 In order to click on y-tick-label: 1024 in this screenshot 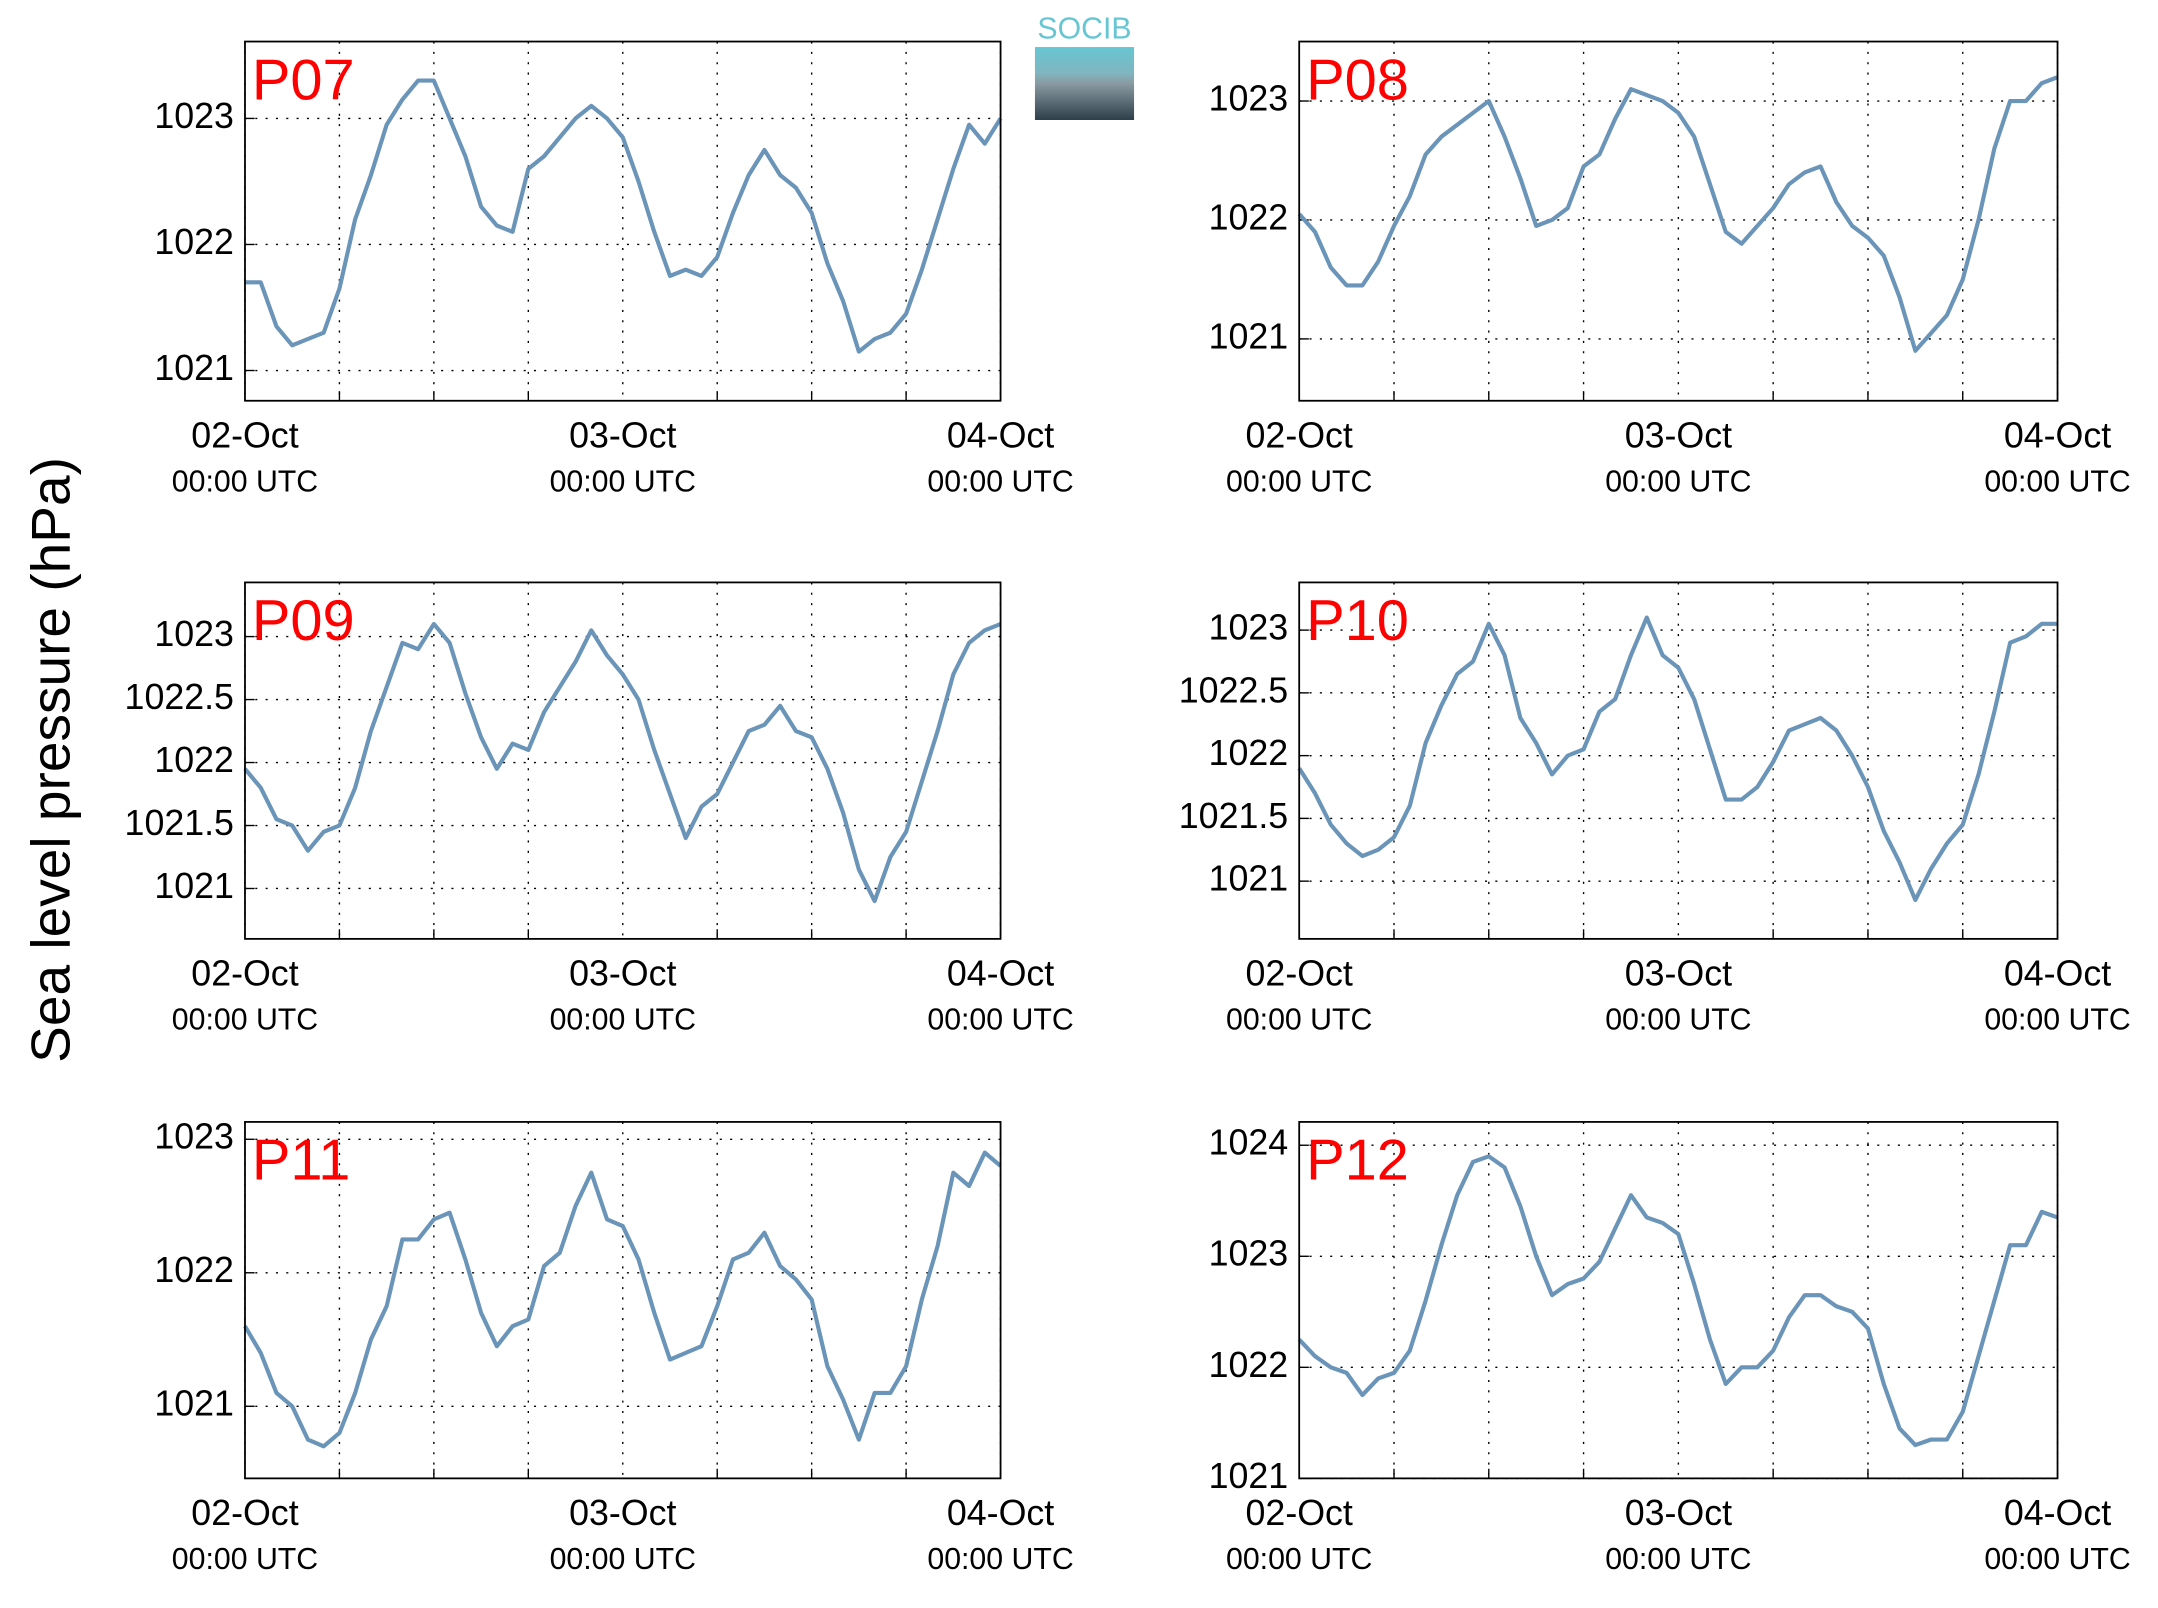, I will do `click(1249, 1143)`.